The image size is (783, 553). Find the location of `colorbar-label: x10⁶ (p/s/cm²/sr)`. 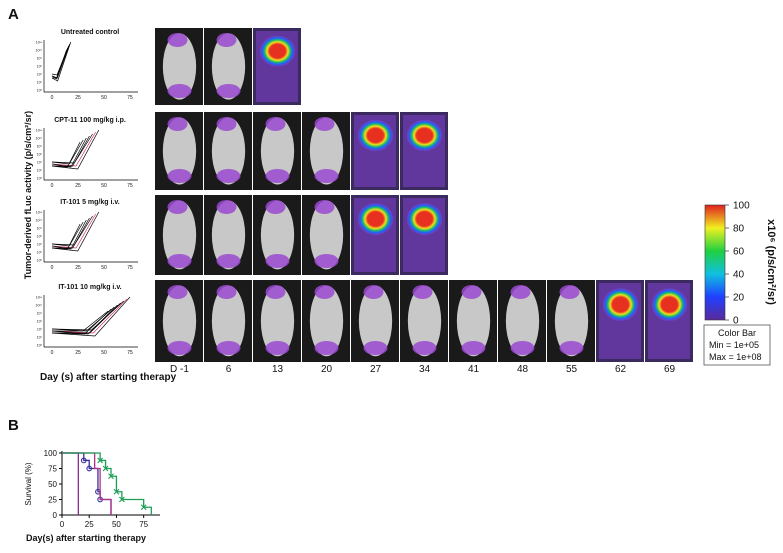

colorbar-label: x10⁶ (p/s/cm²/sr) is located at coordinates (771, 262).